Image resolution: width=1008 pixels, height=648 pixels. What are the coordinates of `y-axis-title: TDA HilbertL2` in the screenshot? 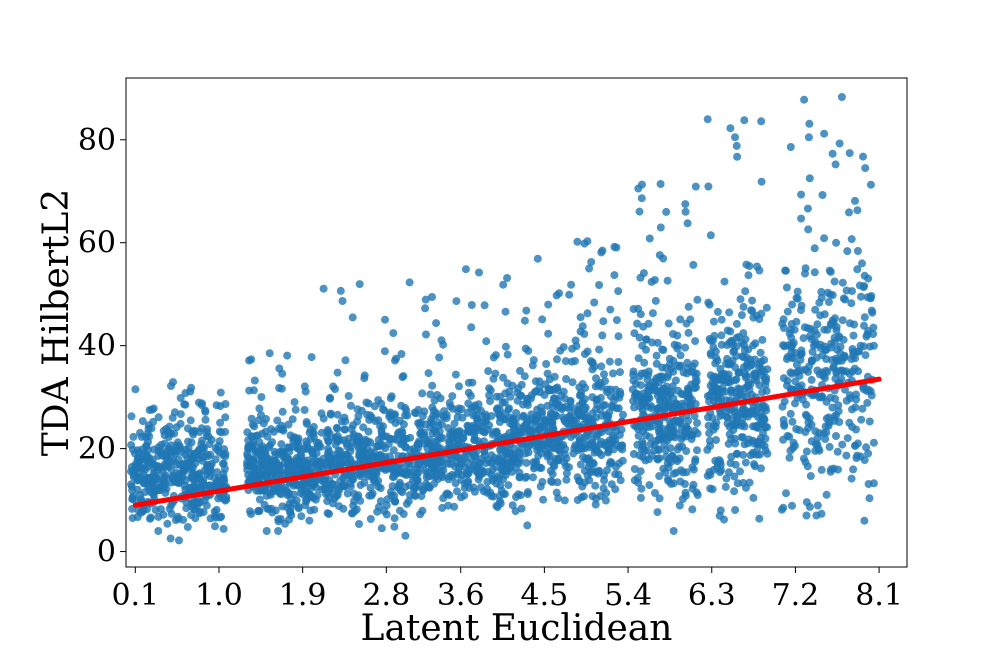 It's located at (56, 323).